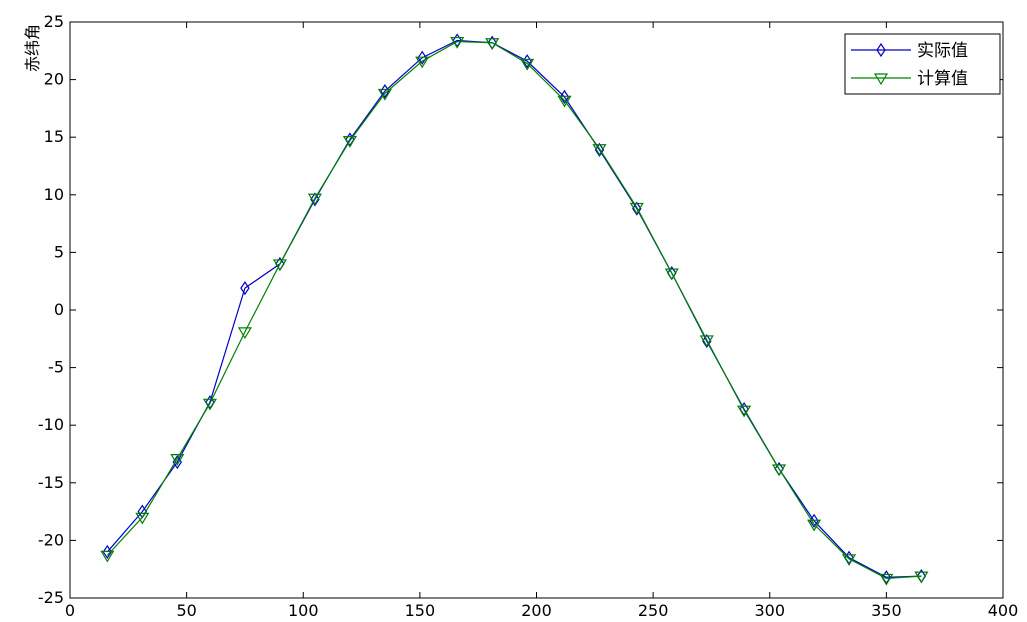 The image size is (1027, 622). Describe the element at coordinates (420, 610) in the screenshot. I see `x-tick-label: 150` at that location.